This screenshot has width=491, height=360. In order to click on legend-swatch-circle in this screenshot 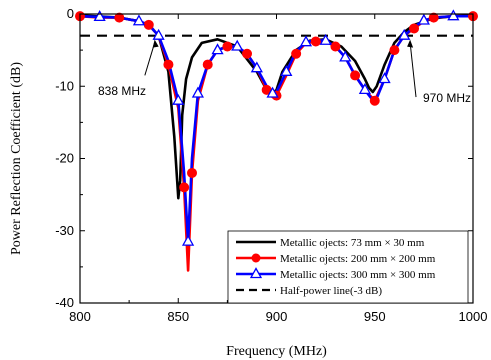, I will do `click(256, 258)`.